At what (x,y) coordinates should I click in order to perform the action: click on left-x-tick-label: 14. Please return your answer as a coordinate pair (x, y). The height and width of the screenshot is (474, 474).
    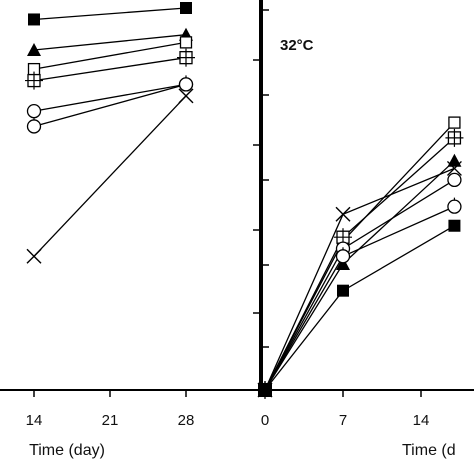
    Looking at the image, I should click on (34, 420).